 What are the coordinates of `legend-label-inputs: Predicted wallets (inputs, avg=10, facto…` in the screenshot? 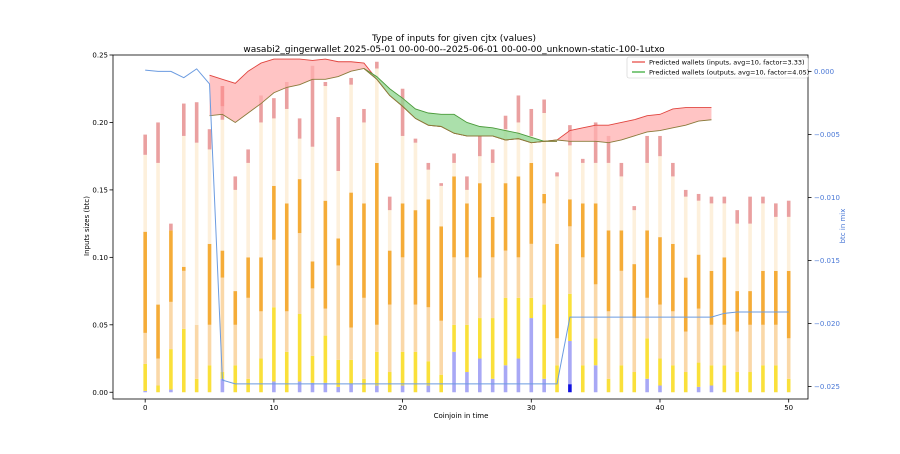 It's located at (727, 63).